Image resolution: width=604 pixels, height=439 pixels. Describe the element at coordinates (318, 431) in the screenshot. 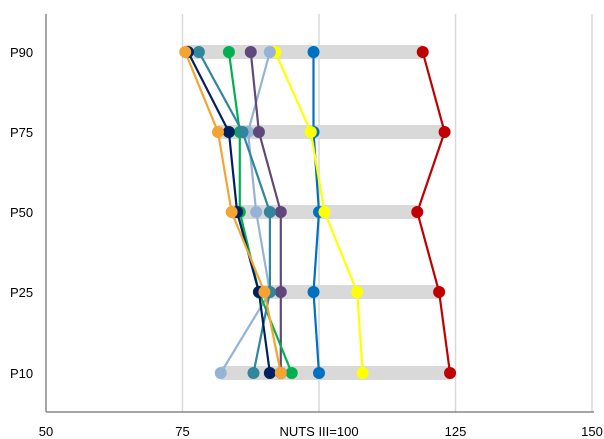

I see `x-tick-label: NUTS III=100` at that location.